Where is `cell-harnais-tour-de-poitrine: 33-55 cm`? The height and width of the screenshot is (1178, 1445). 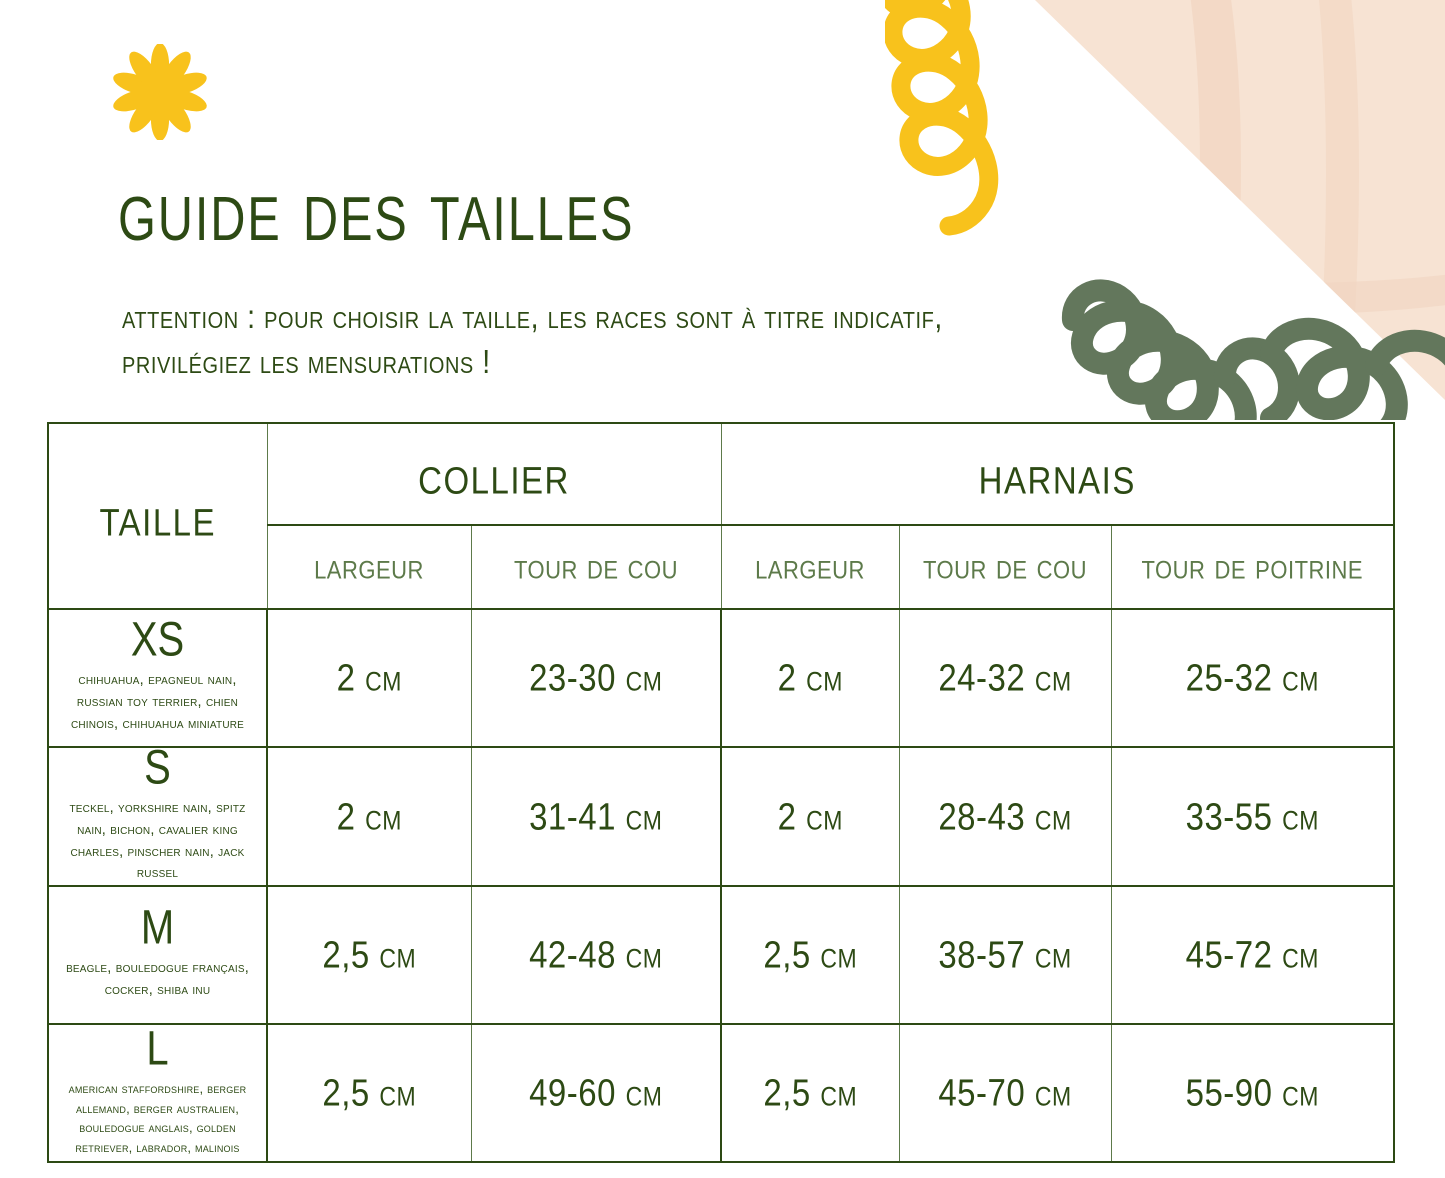 cell-harnais-tour-de-poitrine: 33-55 cm is located at coordinates (1252, 816).